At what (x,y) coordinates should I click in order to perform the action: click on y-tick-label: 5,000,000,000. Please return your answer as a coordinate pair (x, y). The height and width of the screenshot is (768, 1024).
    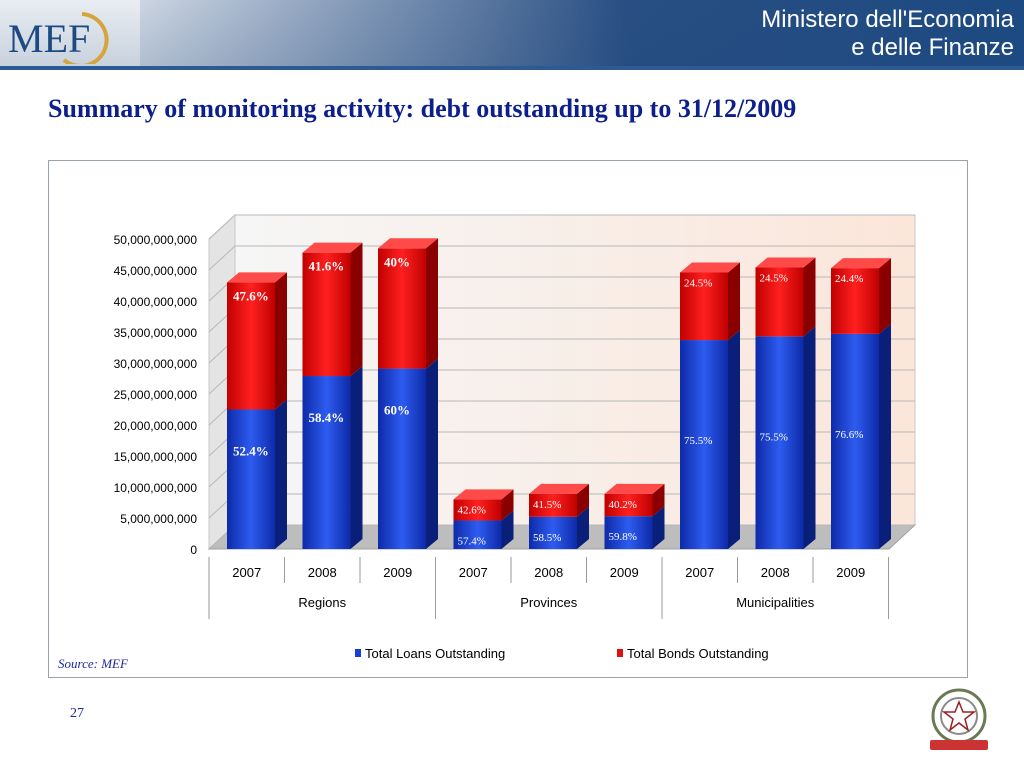
    Looking at the image, I should click on (158, 519).